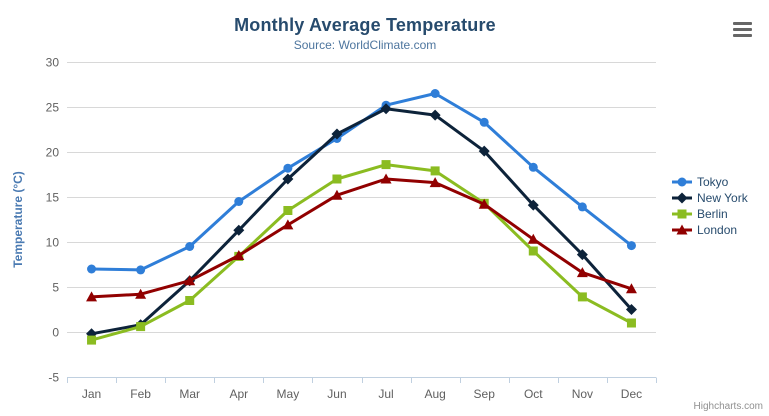  Describe the element at coordinates (53, 243) in the screenshot. I see `y-axis-label: 10` at that location.